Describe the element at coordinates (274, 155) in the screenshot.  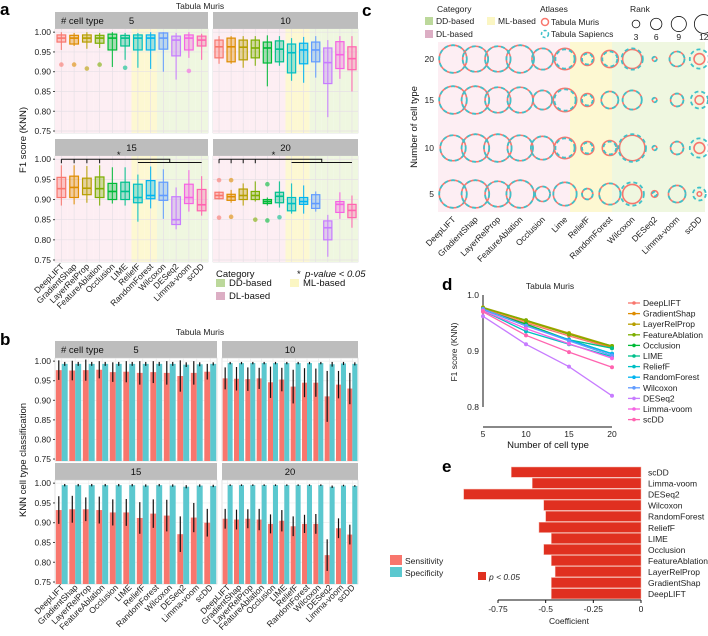
I see `significance-star: *` at that location.